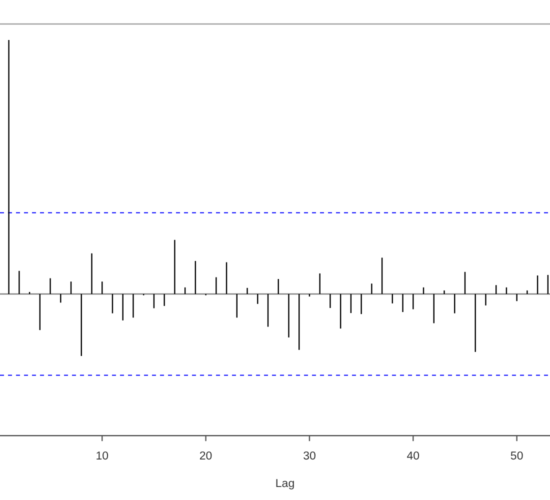  Describe the element at coordinates (309, 456) in the screenshot. I see `x-tick-label: 30` at that location.